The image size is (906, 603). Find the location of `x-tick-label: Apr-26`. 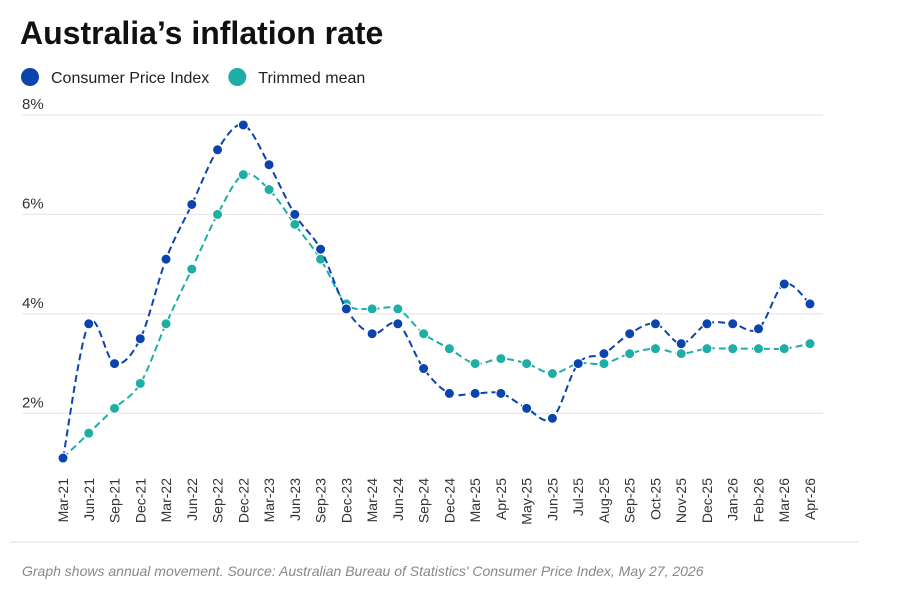

x-tick-label: Apr-26 is located at coordinates (810, 499).